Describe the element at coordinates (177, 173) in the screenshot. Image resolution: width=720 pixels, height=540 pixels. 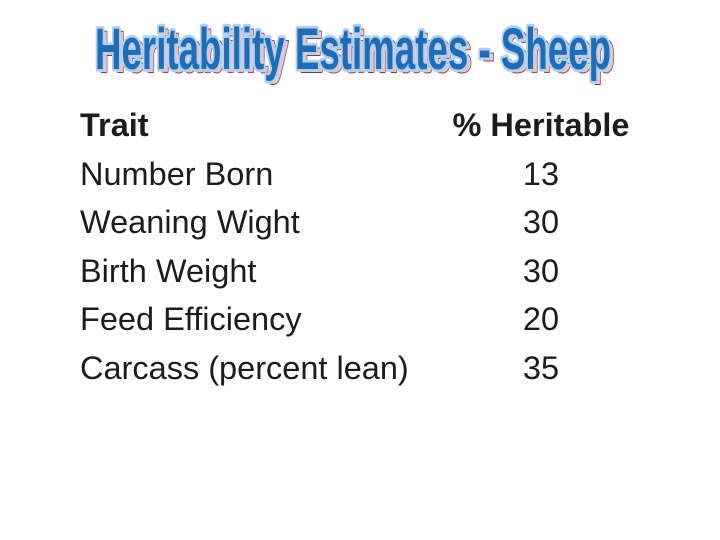
I see `trait-label: Number Born` at that location.